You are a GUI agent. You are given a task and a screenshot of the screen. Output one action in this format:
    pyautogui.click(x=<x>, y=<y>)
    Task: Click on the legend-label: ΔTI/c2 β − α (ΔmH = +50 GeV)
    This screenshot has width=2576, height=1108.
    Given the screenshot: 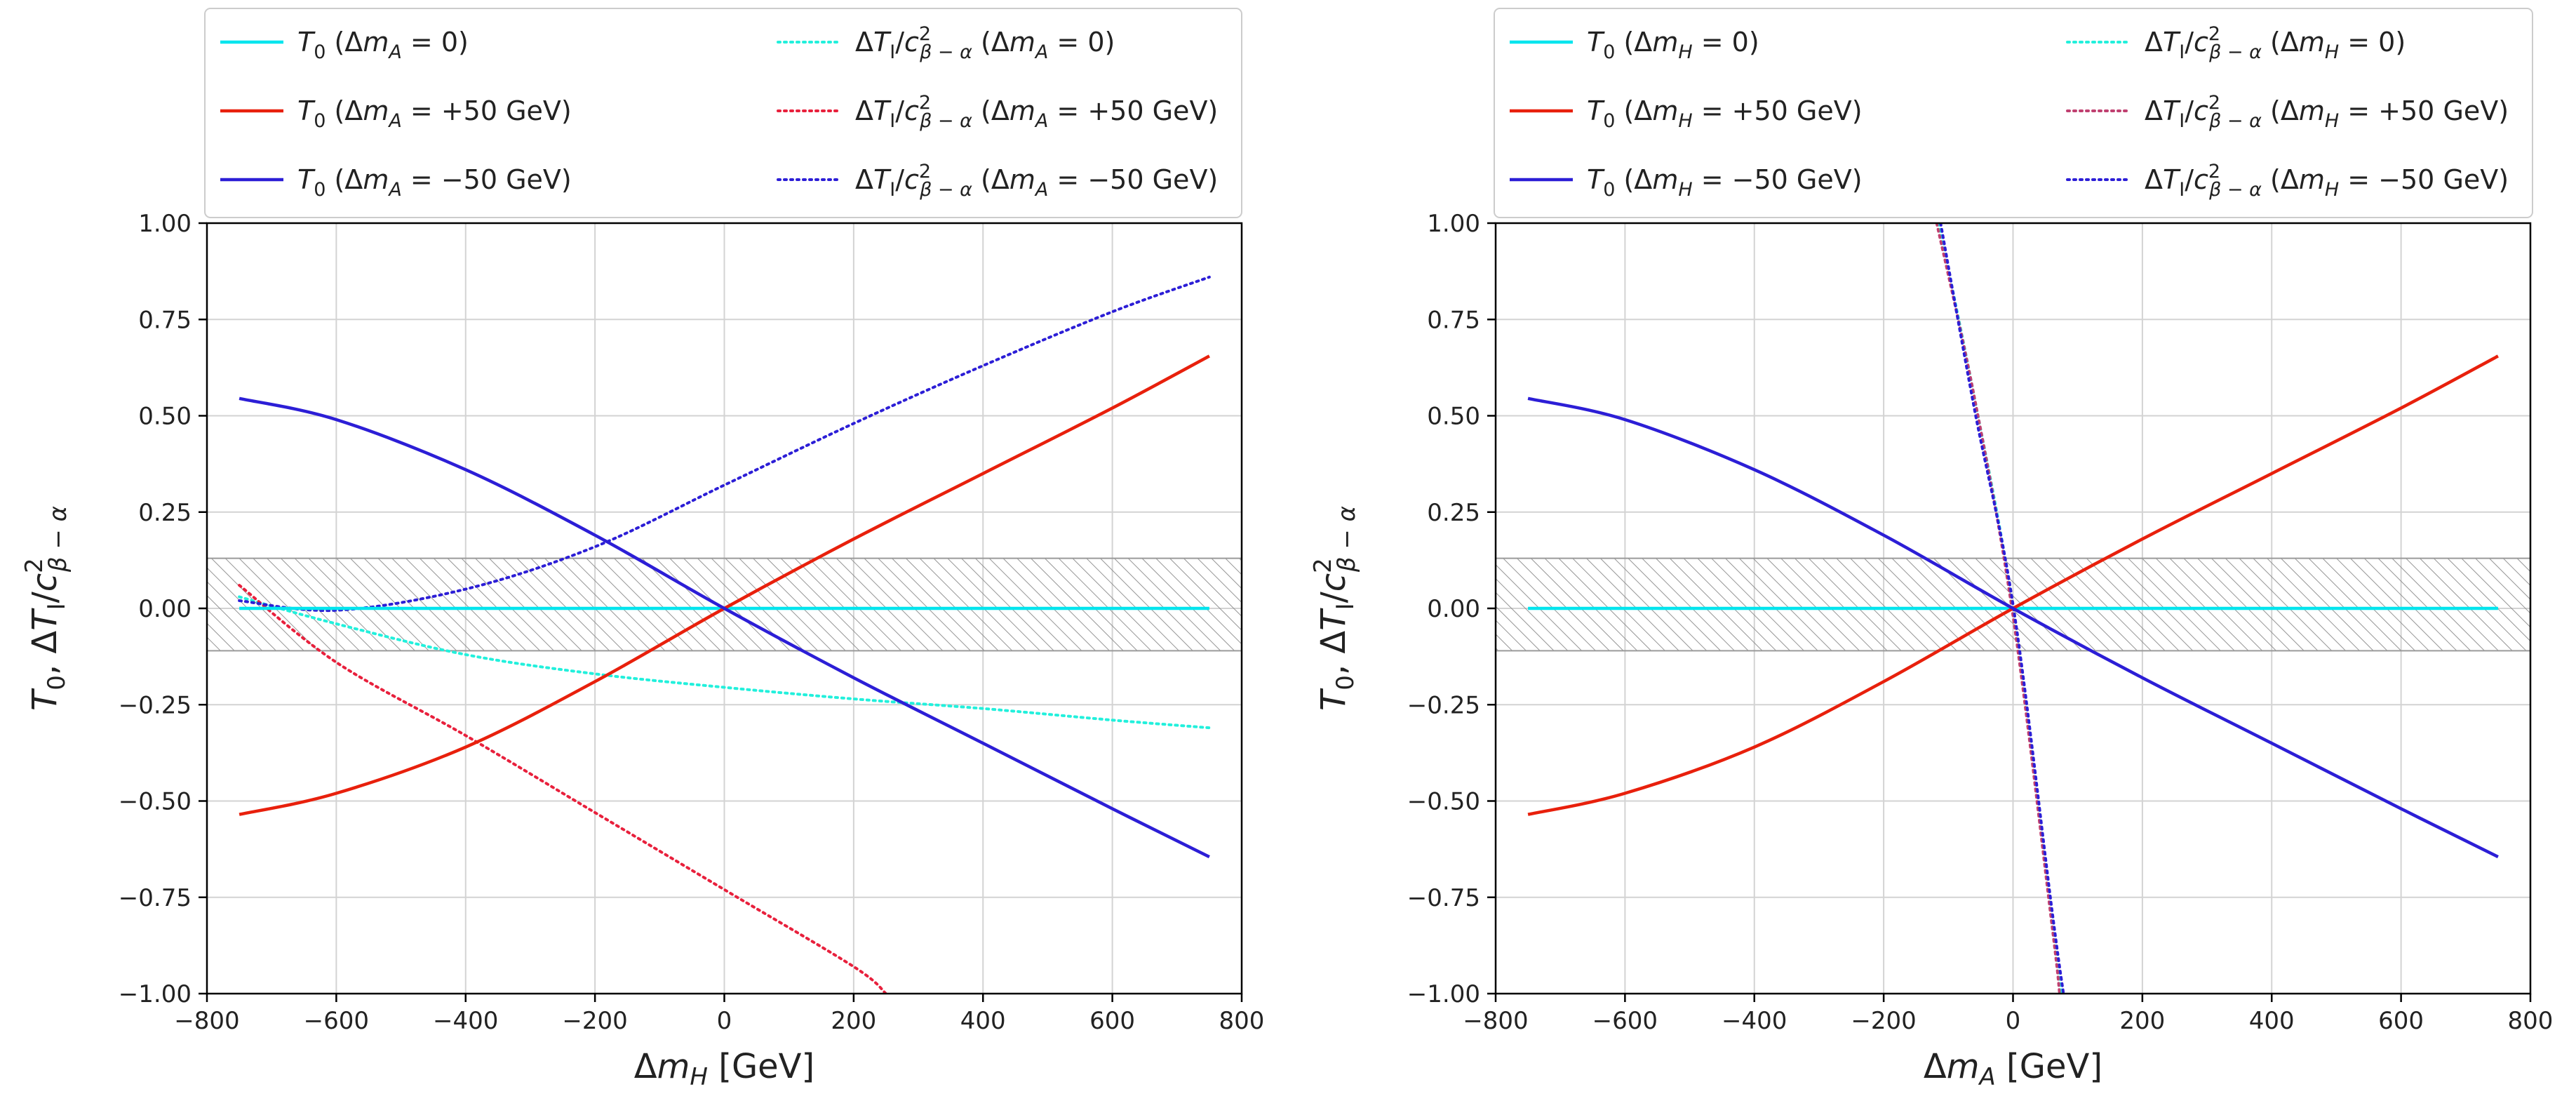 What is the action you would take?
    pyautogui.click(x=2327, y=112)
    